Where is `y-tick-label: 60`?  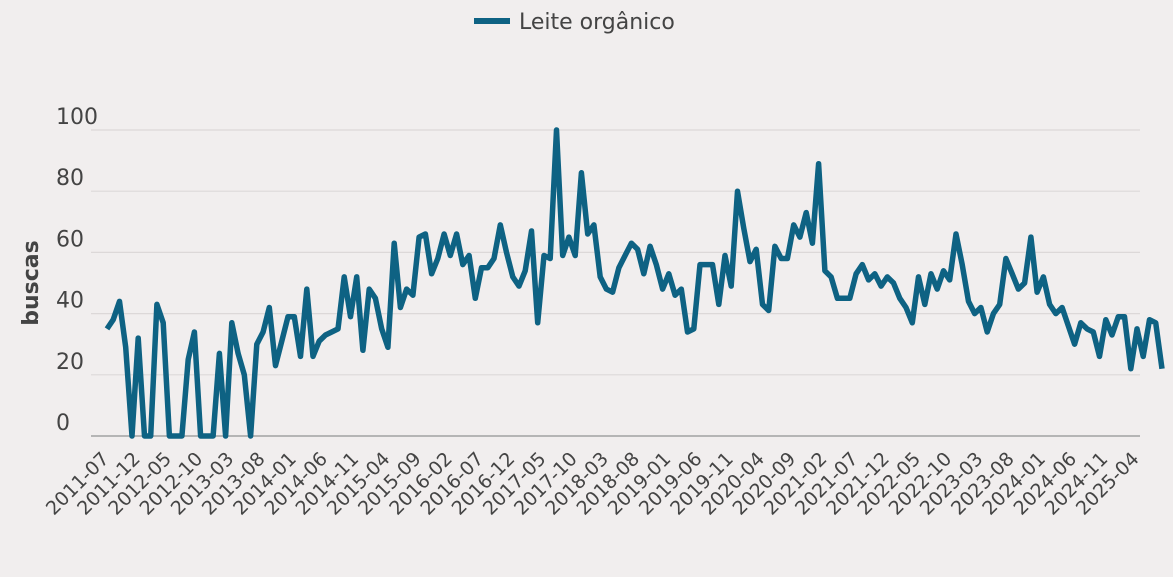 y-tick-label: 60 is located at coordinates (70, 239).